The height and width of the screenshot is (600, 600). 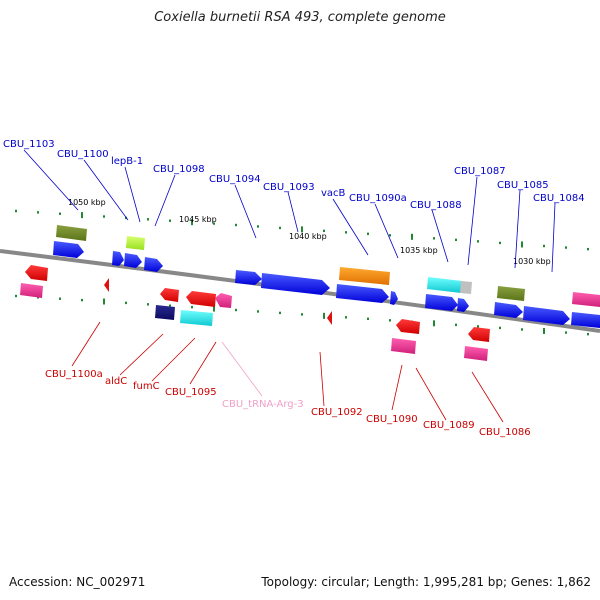 I want to click on label-cbu-1093: CBU_1093, so click(x=289, y=187).